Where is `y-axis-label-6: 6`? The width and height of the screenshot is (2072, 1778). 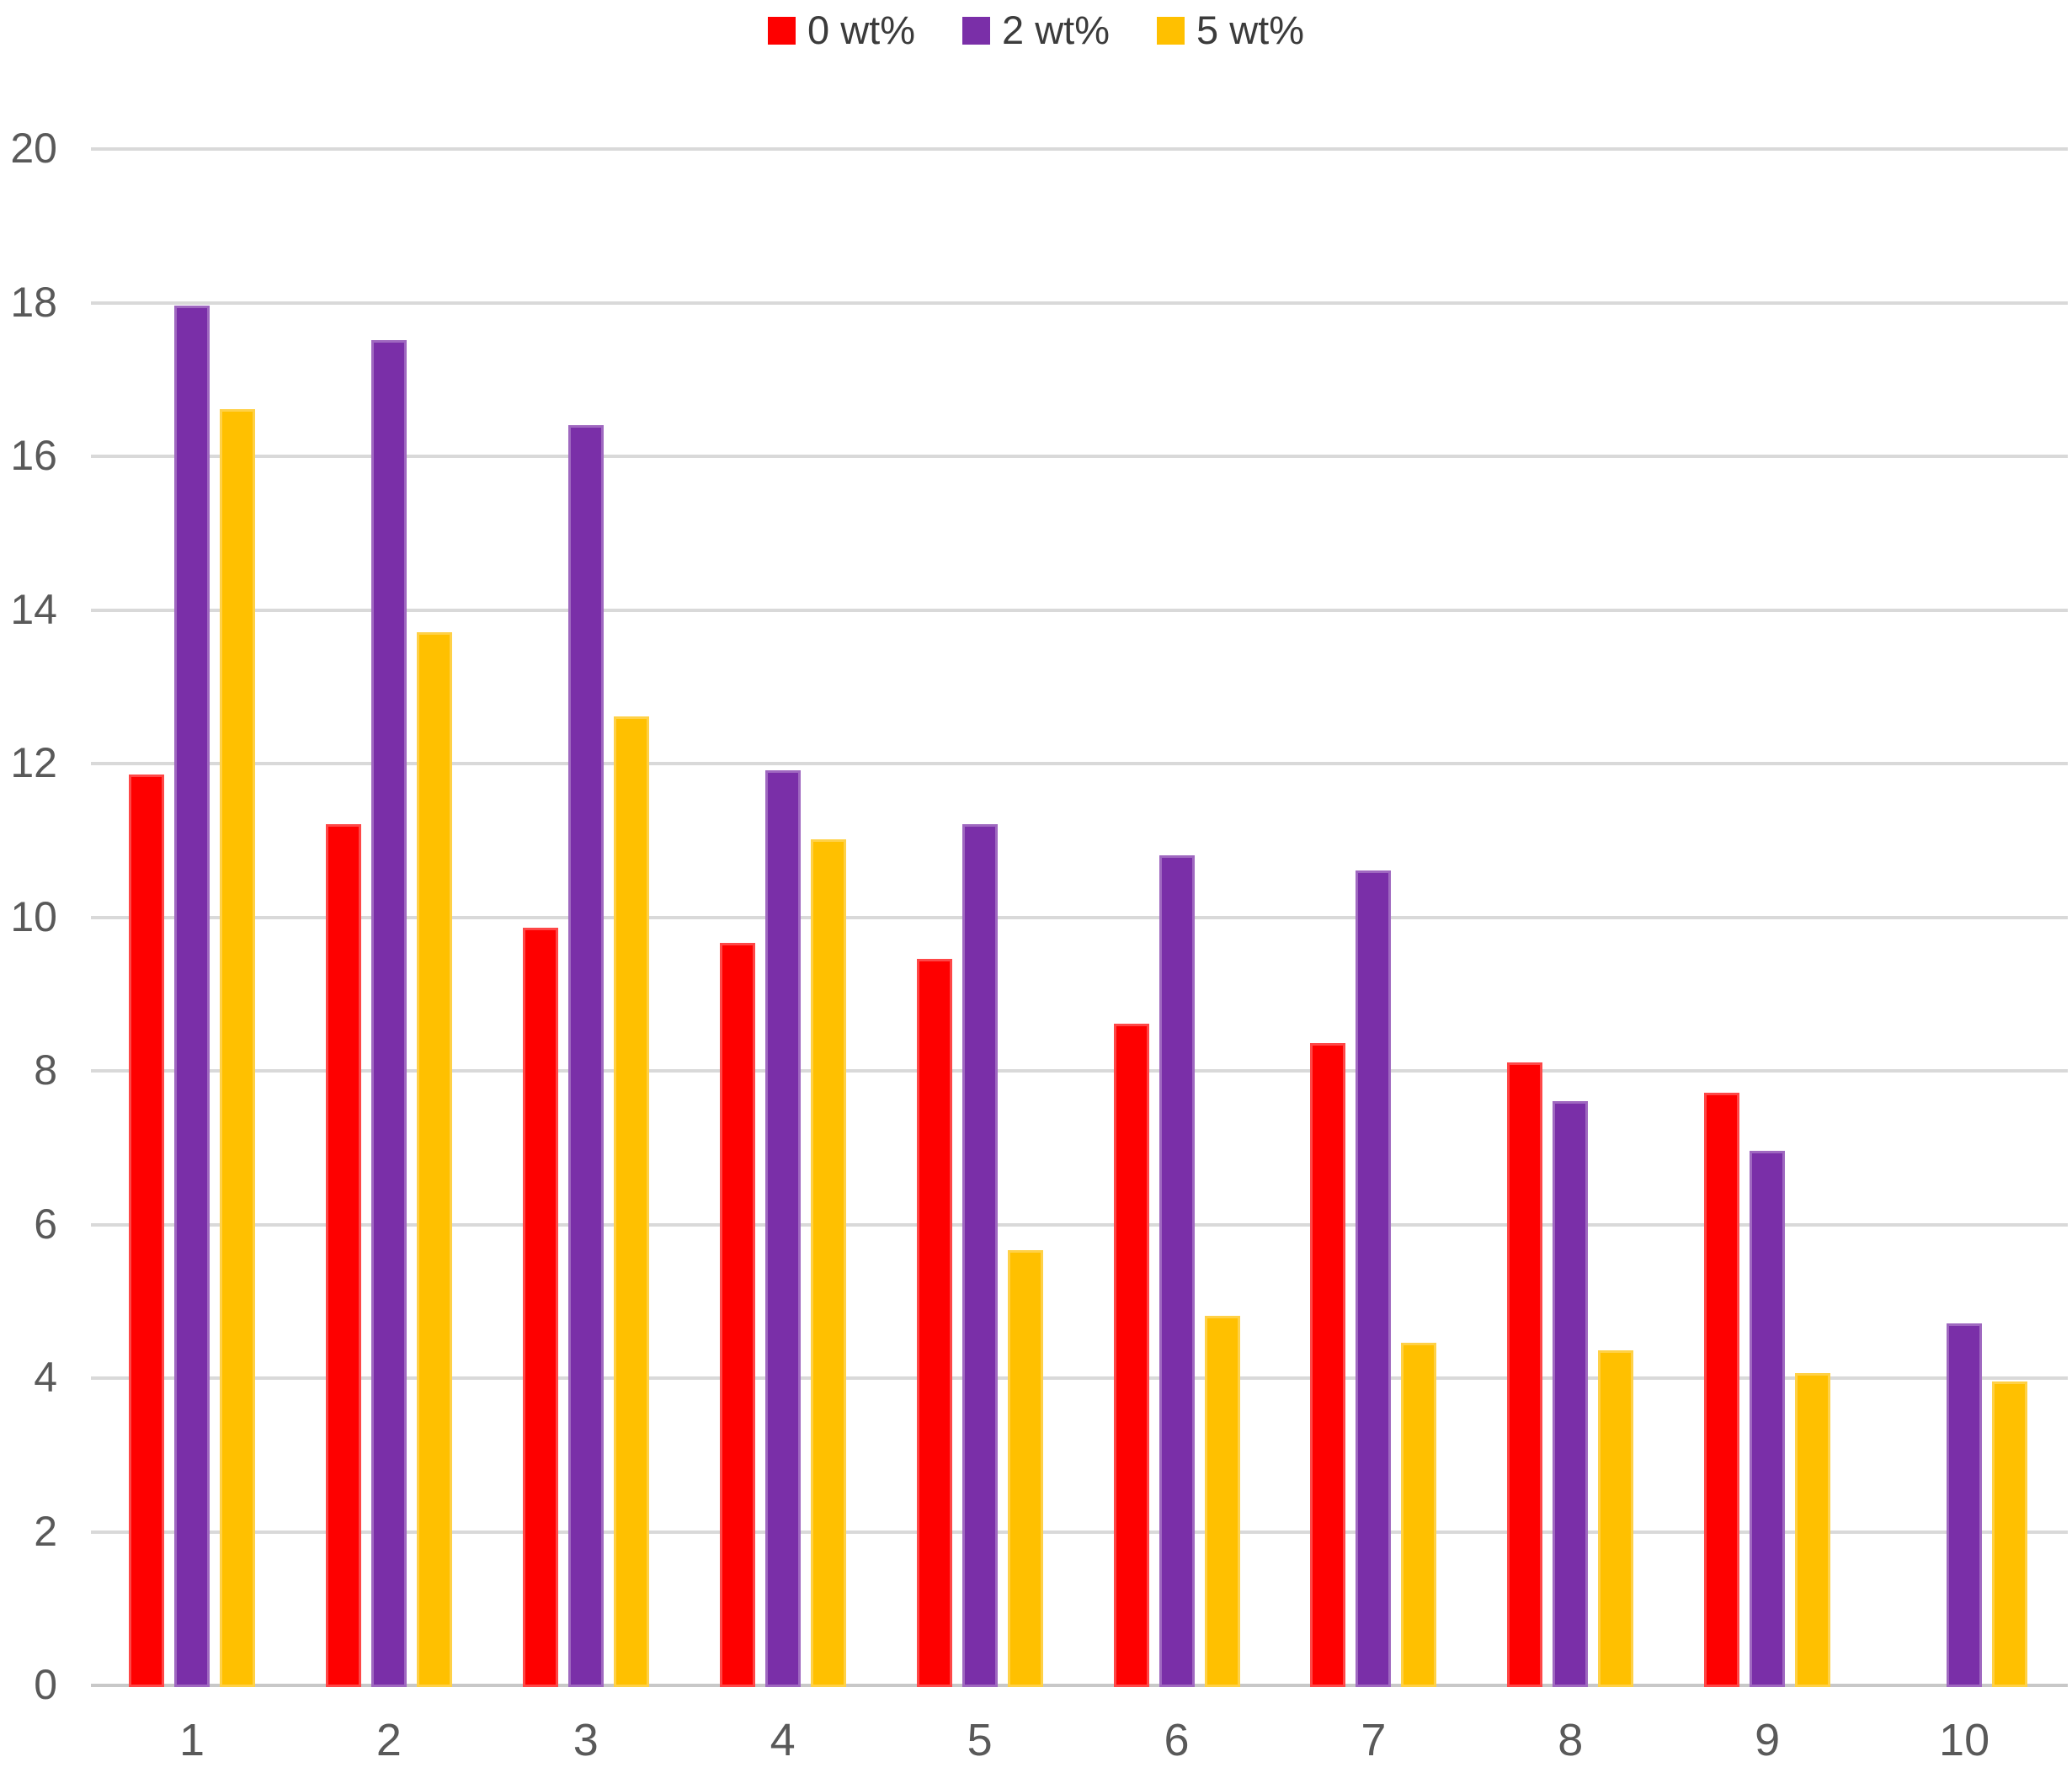
y-axis-label-6: 6 is located at coordinates (45, 1224).